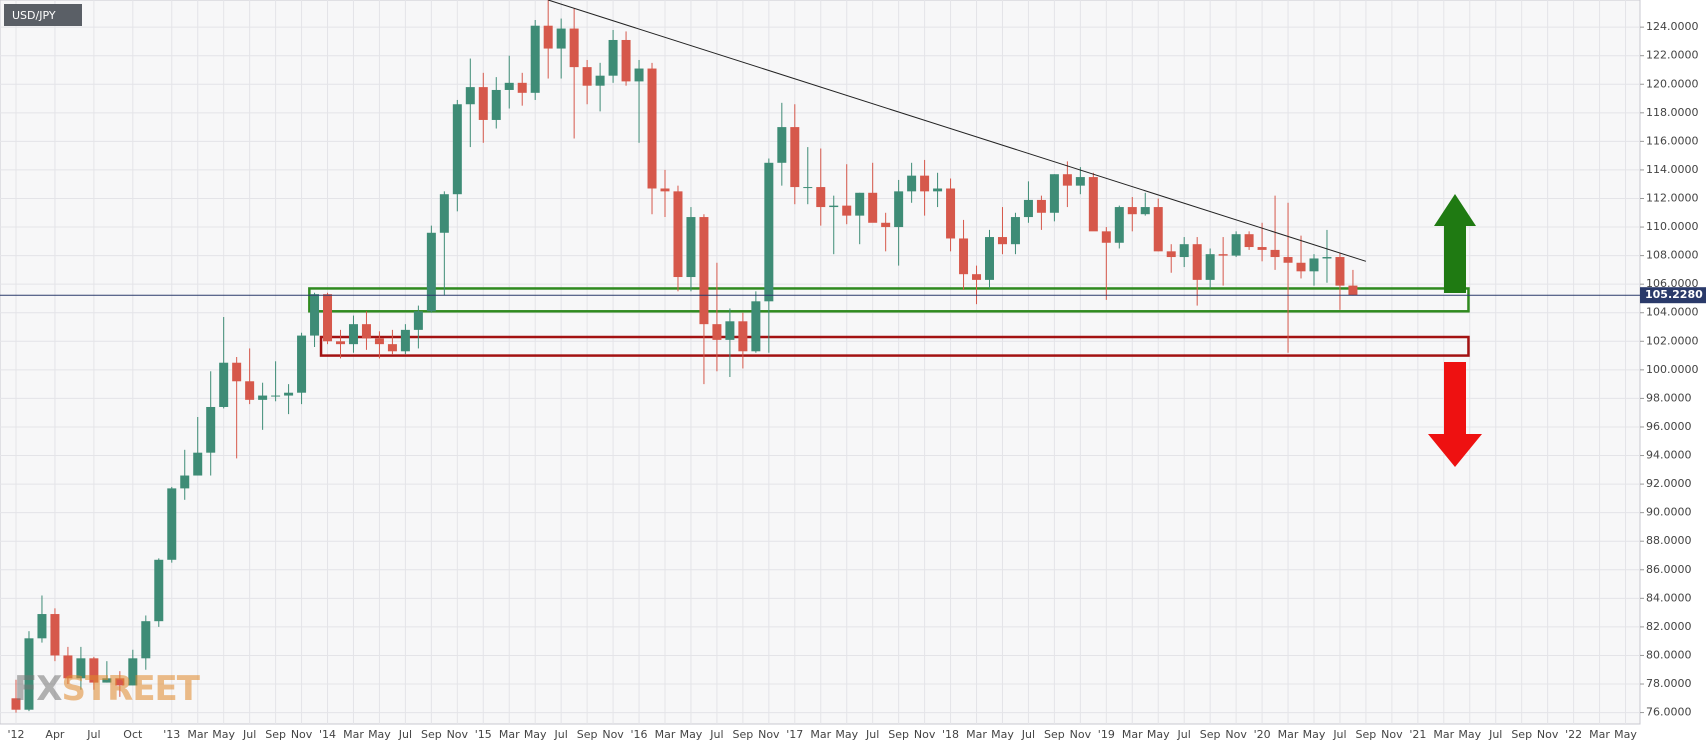 Image resolution: width=1707 pixels, height=744 pixels. I want to click on y-tick-label: 88.0000, so click(1669, 540).